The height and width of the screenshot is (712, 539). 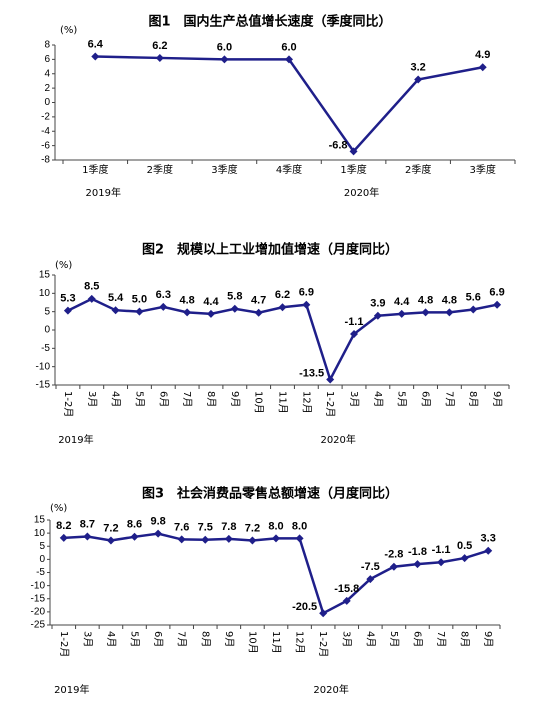 I want to click on chart-title: 图3 社会消费品零售总额增速（月度同比）, so click(x=270, y=494).